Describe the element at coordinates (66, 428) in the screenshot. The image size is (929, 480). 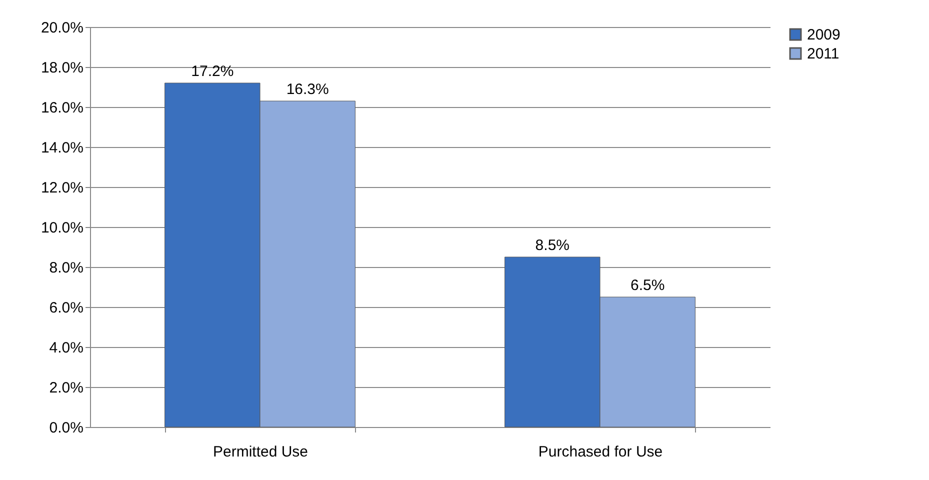
I see `y-tick-label: 0.0%` at that location.